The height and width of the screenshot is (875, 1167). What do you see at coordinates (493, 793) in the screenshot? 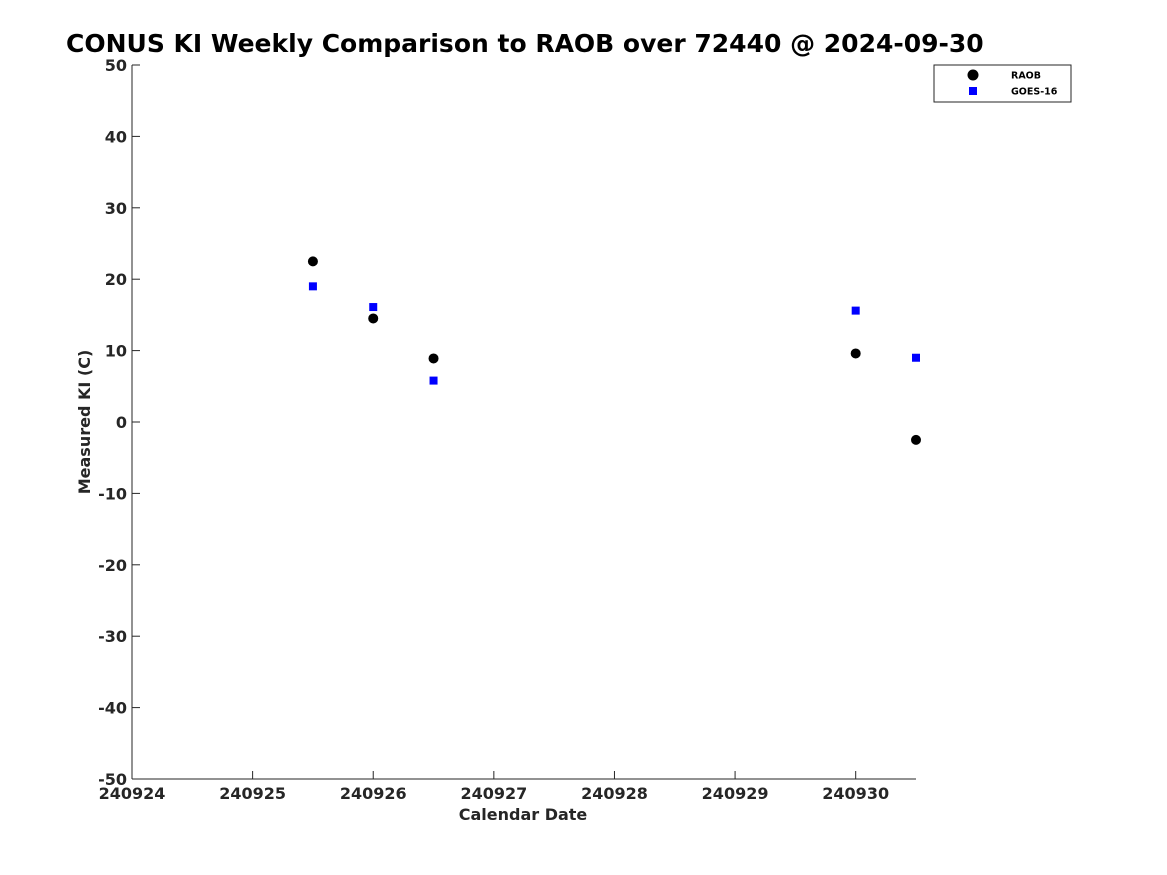
I see `x-tick-label: 240927` at bounding box center [493, 793].